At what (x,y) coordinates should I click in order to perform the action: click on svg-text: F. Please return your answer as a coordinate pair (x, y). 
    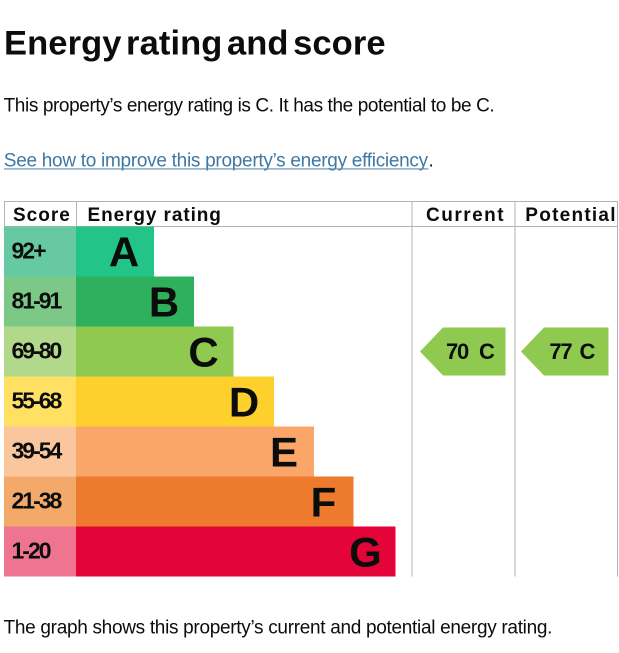
    Looking at the image, I should click on (324, 502).